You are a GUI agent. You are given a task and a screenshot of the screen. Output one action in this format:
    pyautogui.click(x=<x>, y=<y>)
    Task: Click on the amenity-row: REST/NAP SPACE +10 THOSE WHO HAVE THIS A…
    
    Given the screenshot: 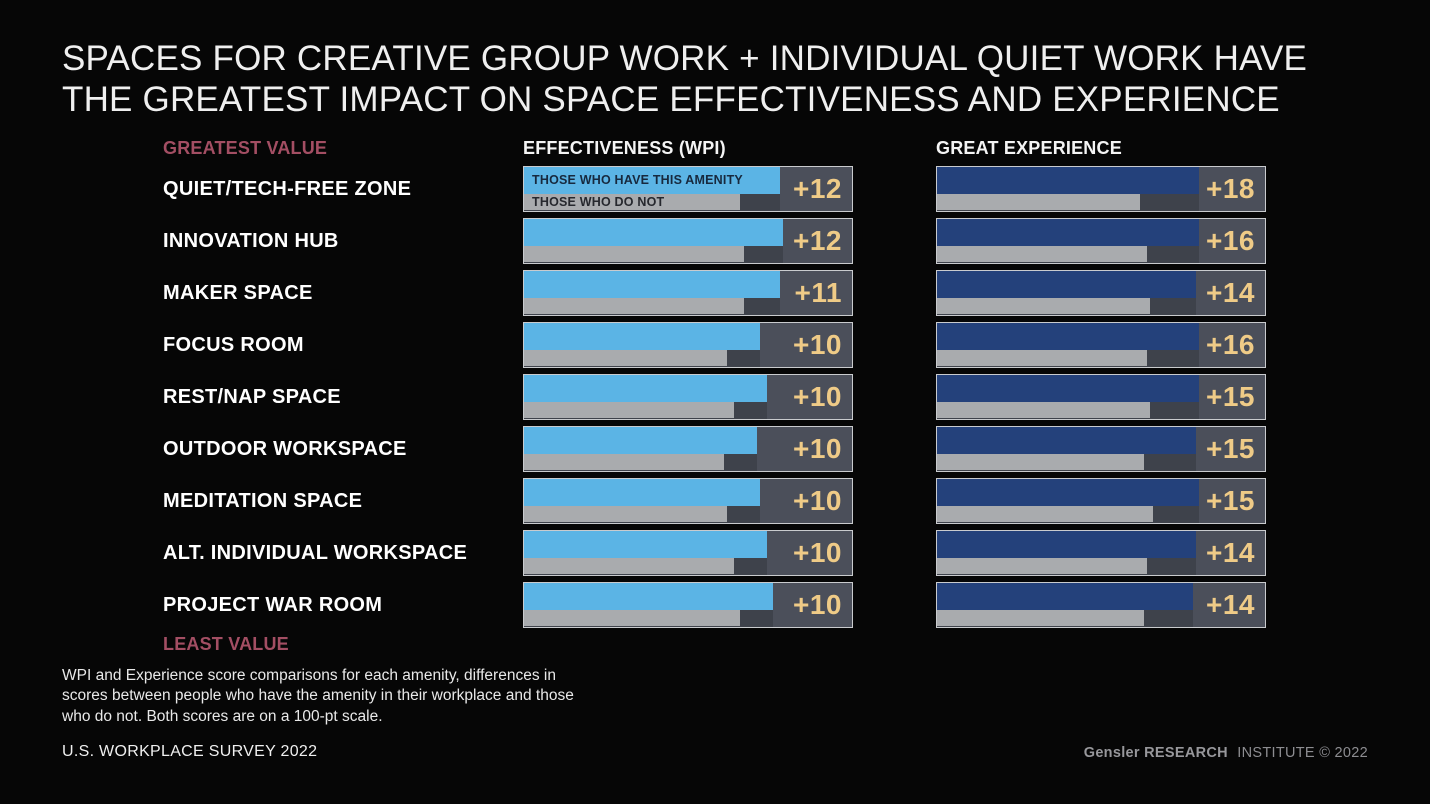 What is the action you would take?
    pyautogui.click(x=714, y=397)
    